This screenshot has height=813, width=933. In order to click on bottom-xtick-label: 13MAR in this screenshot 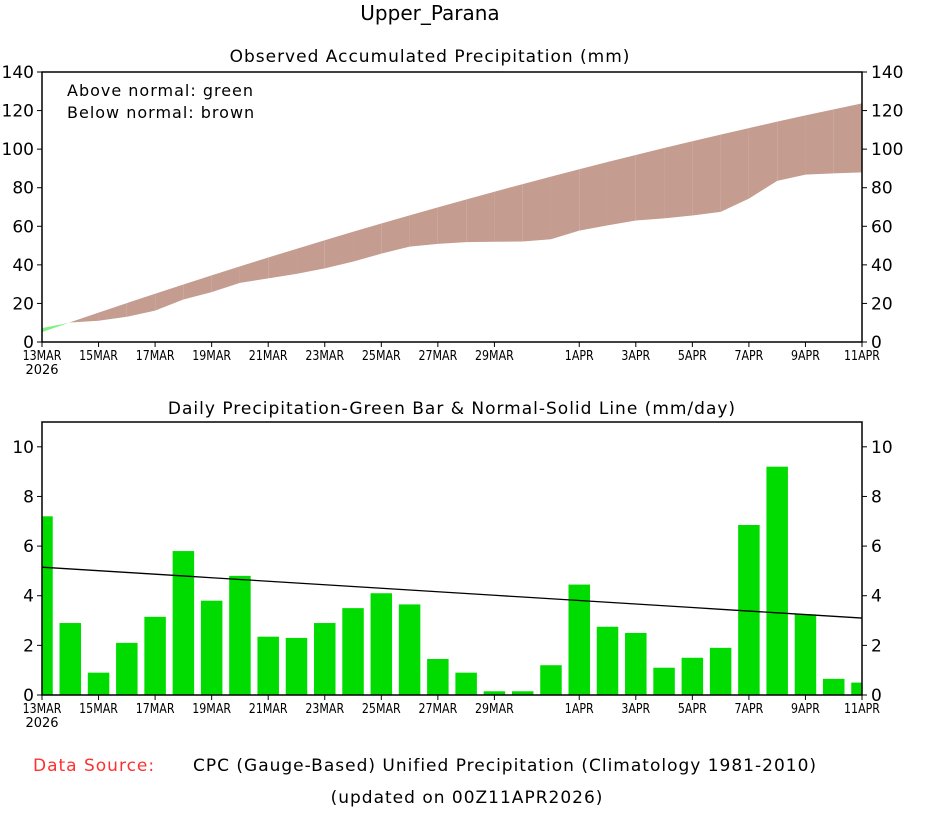, I will do `click(42, 708)`.